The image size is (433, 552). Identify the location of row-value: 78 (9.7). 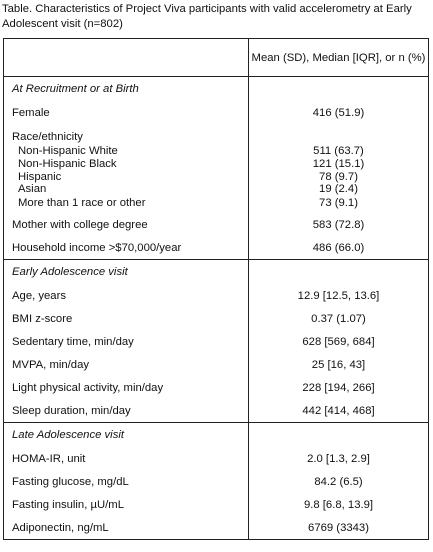
(338, 177).